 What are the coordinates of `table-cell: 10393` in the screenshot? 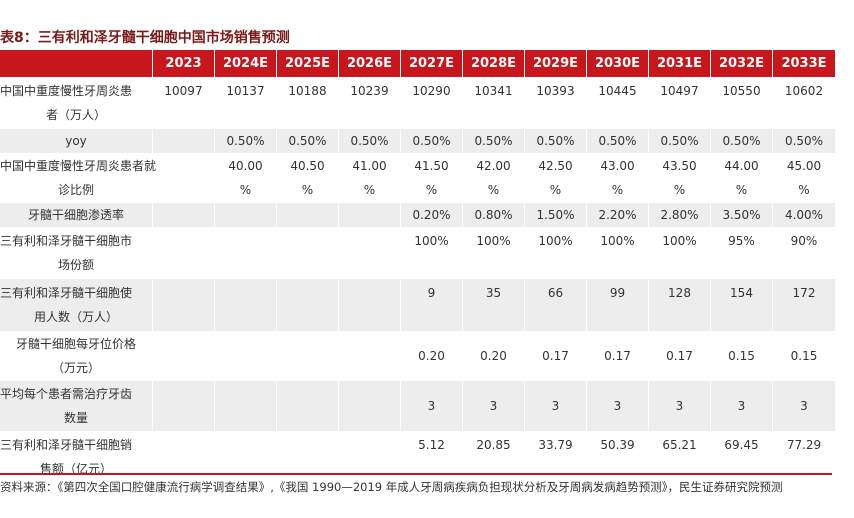 It's located at (556, 103).